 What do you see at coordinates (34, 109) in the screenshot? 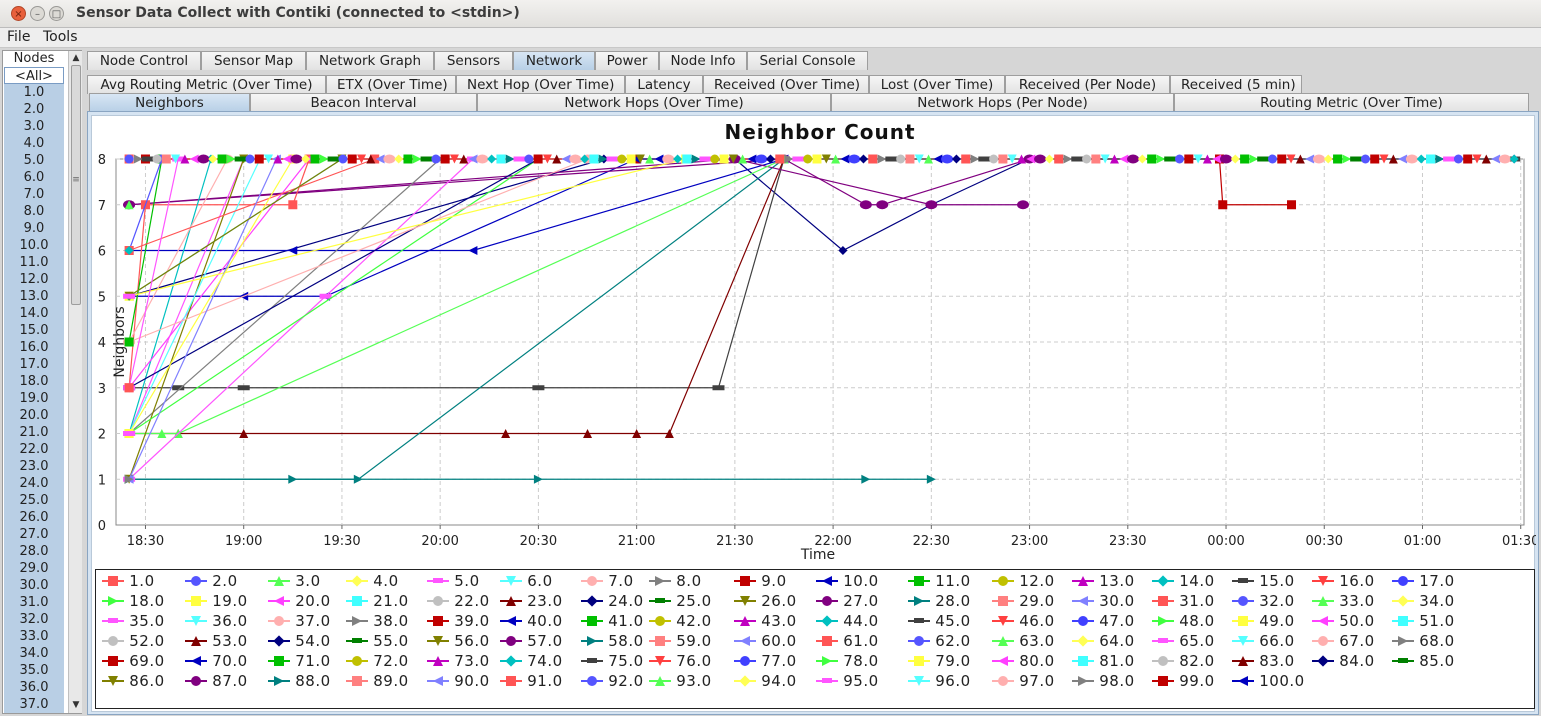
I see `node-item: 2.0` at bounding box center [34, 109].